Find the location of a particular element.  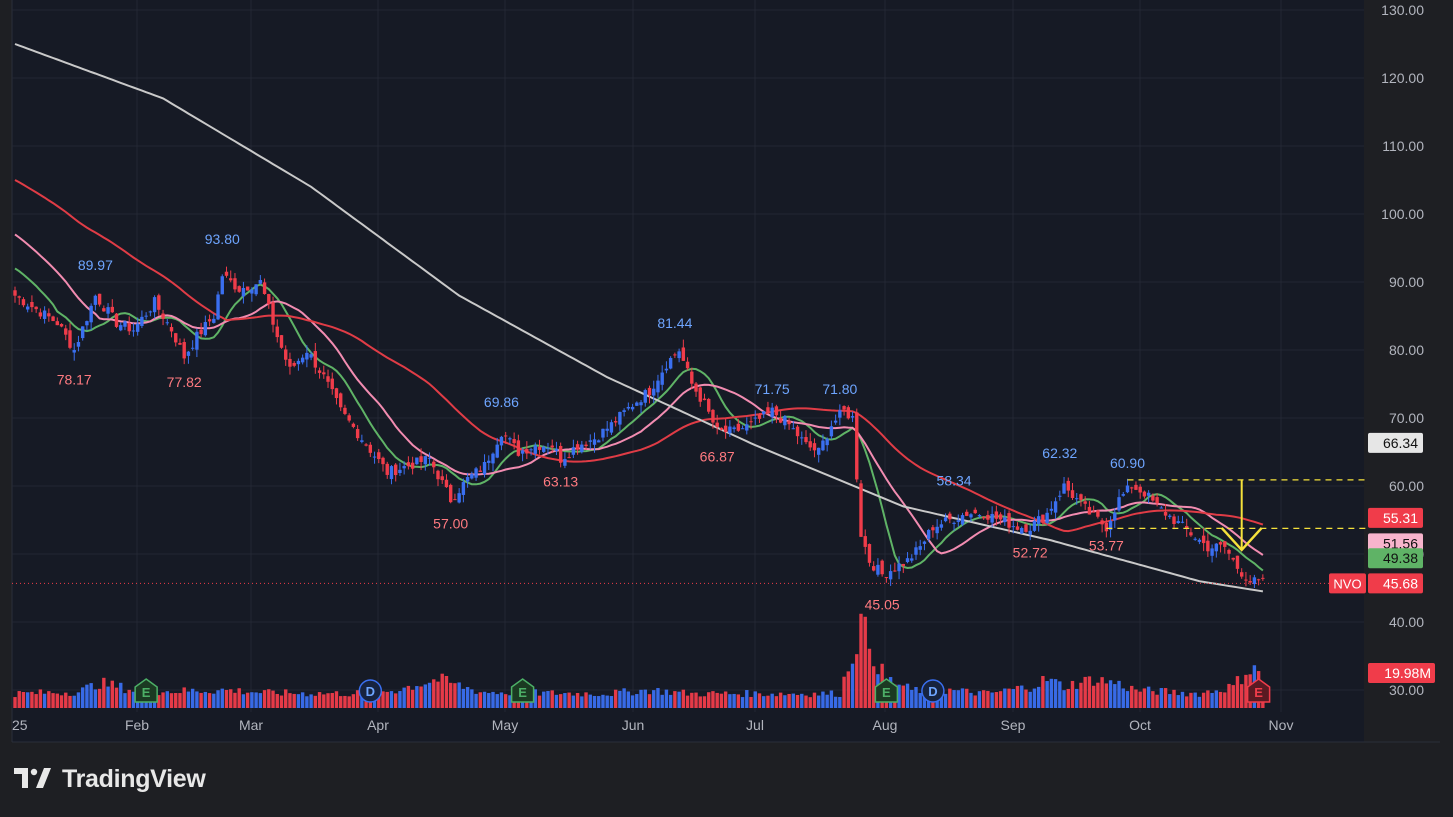

volume-badge is located at coordinates (1401, 673).